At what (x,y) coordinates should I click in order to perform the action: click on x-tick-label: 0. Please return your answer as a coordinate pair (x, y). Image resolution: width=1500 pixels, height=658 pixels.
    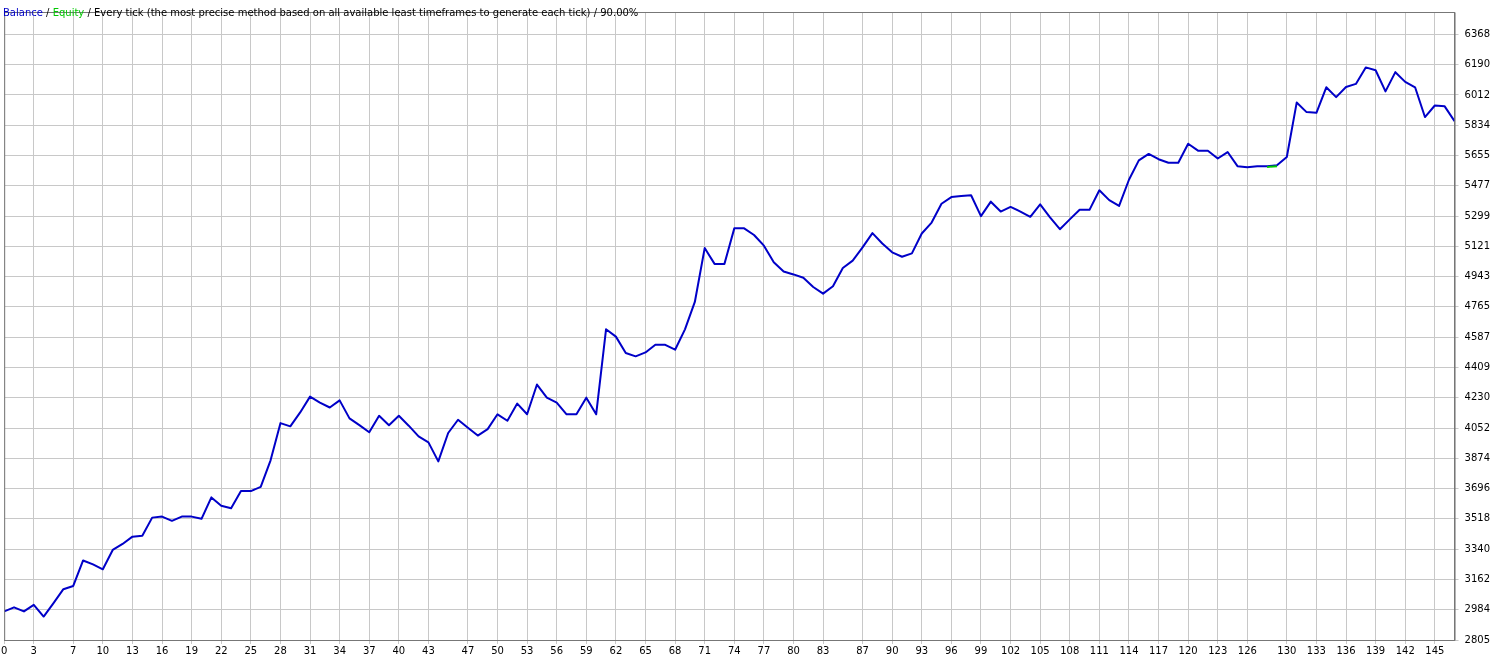
    Looking at the image, I should click on (4, 650).